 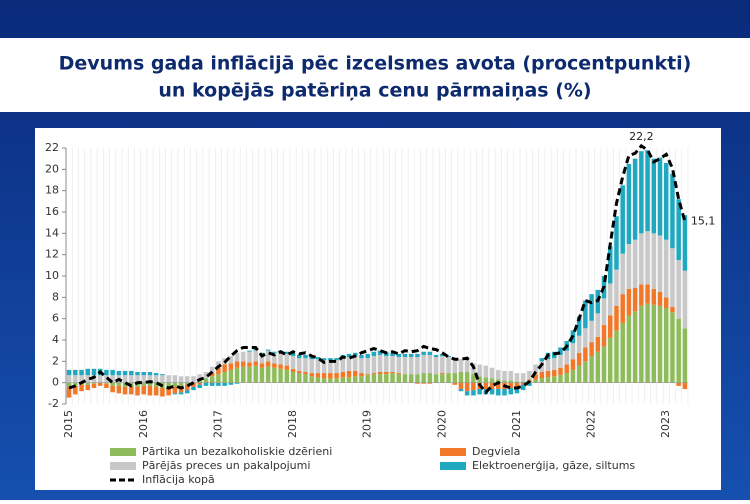 What do you see at coordinates (374, 91) in the screenshot?
I see `chart-title: un kopējās patēriņa cenu pārmaiņas (%)` at bounding box center [374, 91].